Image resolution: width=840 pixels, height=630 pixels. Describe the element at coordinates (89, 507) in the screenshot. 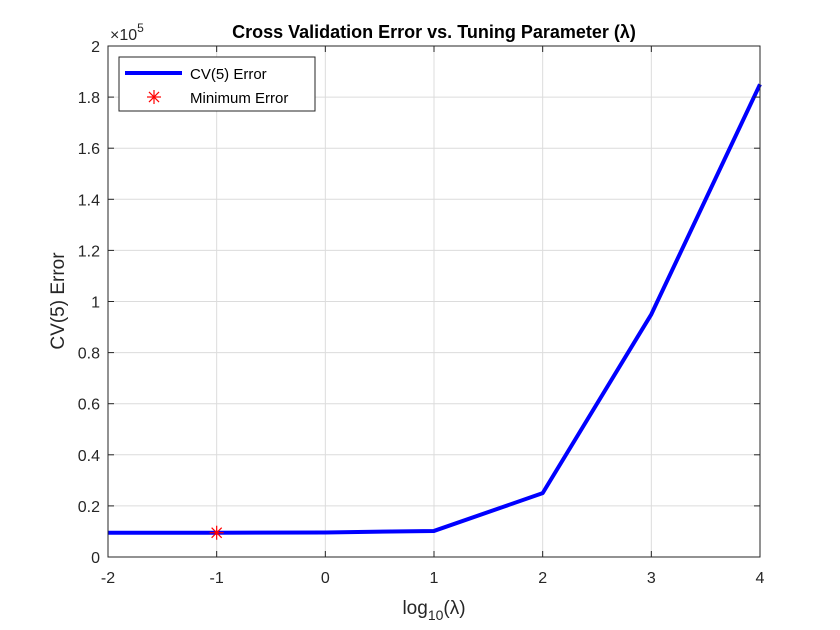

I see `y-tick-label: 0.2` at that location.